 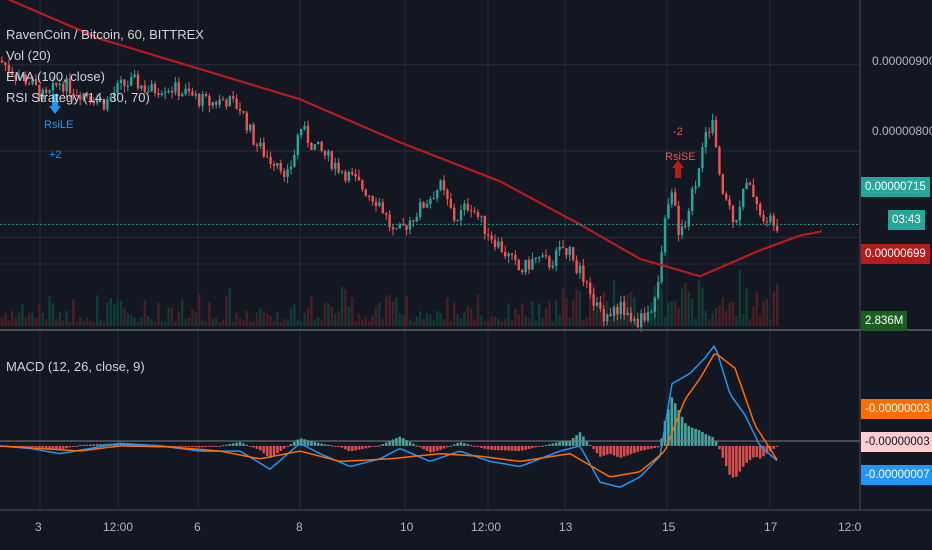 I want to click on last-price-tag: 0.00000715, so click(x=895, y=187).